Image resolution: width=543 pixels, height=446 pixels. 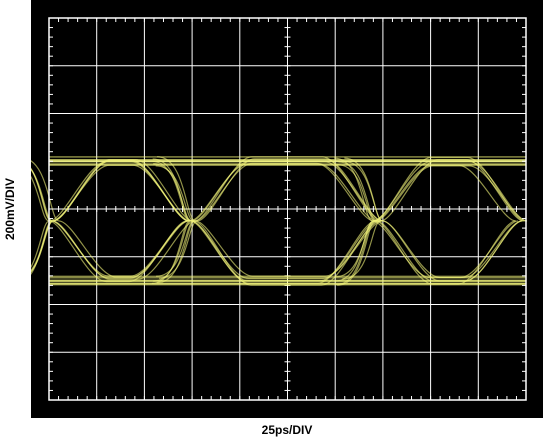 I want to click on y-axis-label: 200mV/DIV, so click(x=10, y=209).